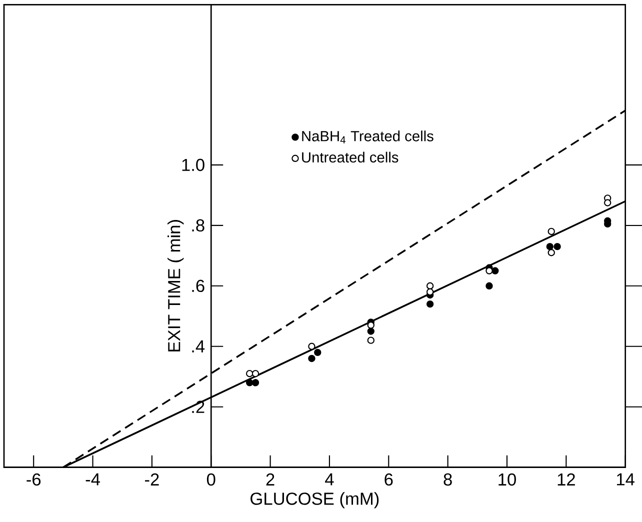 Image resolution: width=642 pixels, height=522 pixels. Describe the element at coordinates (93, 479) in the screenshot. I see `x-tick-label: -4` at that location.